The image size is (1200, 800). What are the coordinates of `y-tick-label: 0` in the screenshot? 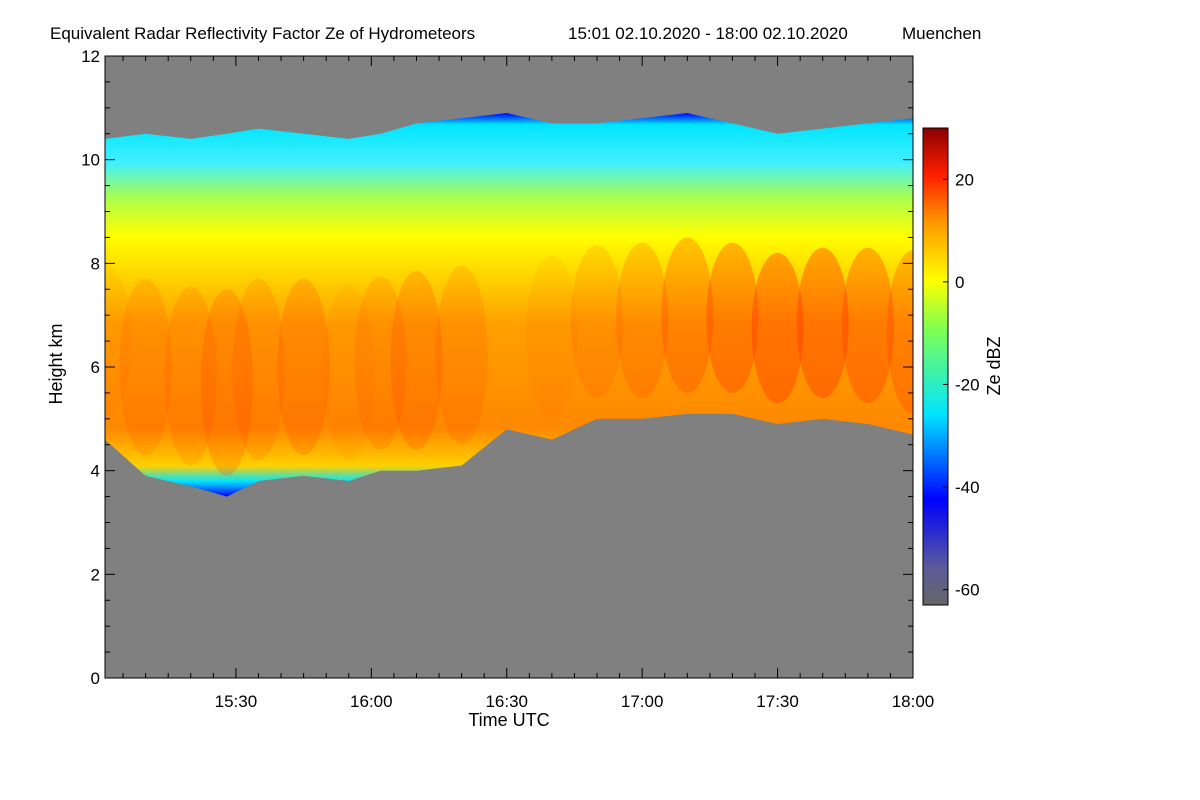 It's located at (95, 678).